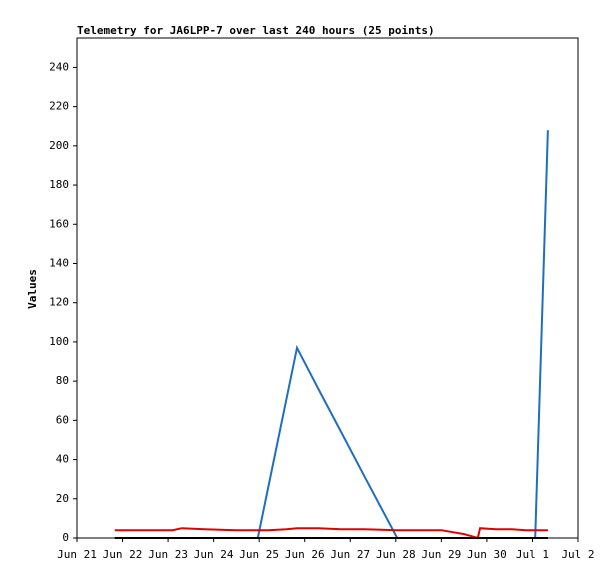  Describe the element at coordinates (59, 302) in the screenshot. I see `y-tick-label: 120` at that location.